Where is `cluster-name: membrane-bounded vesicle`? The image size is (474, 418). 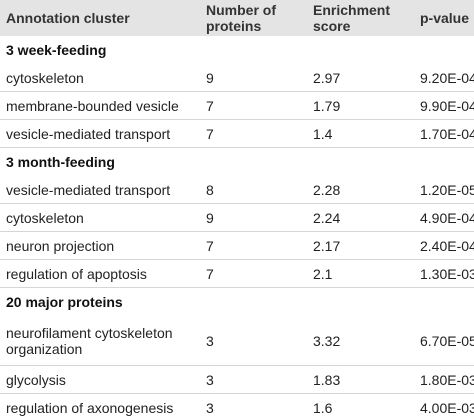 cluster-name: membrane-bounded vesicle is located at coordinates (92, 105).